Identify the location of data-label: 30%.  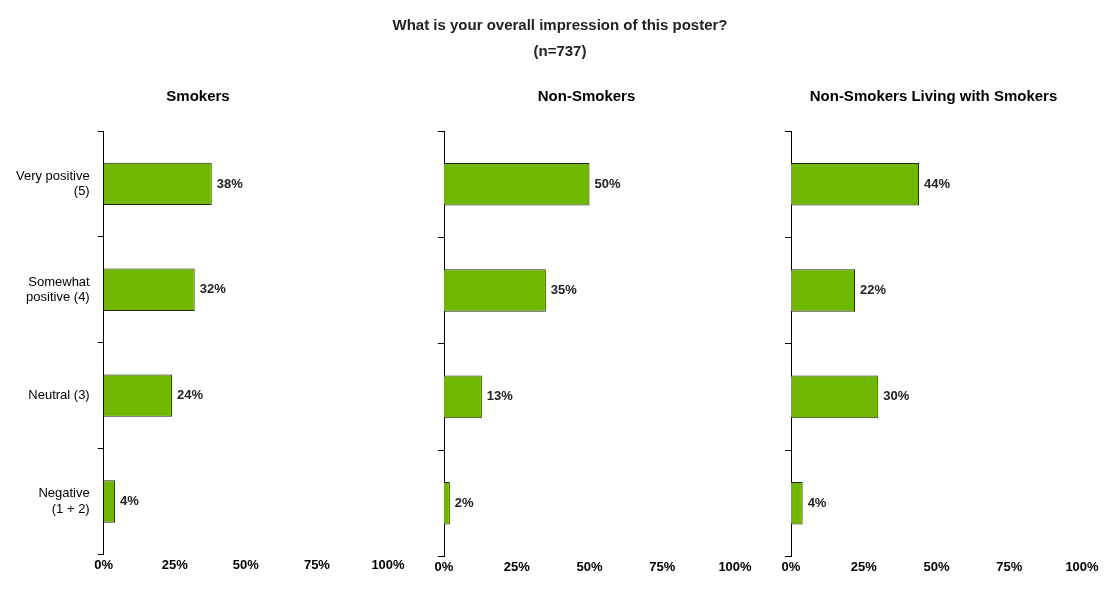
(896, 396).